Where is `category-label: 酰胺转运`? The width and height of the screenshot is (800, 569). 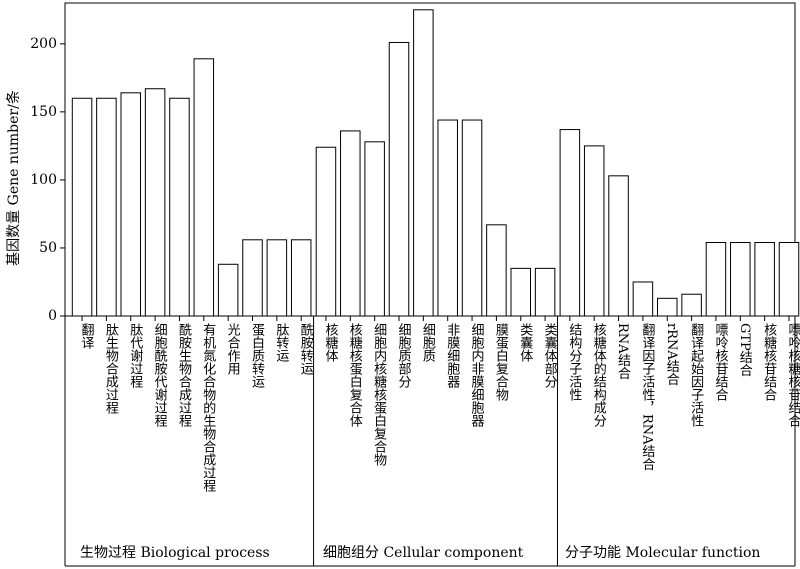 category-label: 酰胺转运 is located at coordinates (306, 349).